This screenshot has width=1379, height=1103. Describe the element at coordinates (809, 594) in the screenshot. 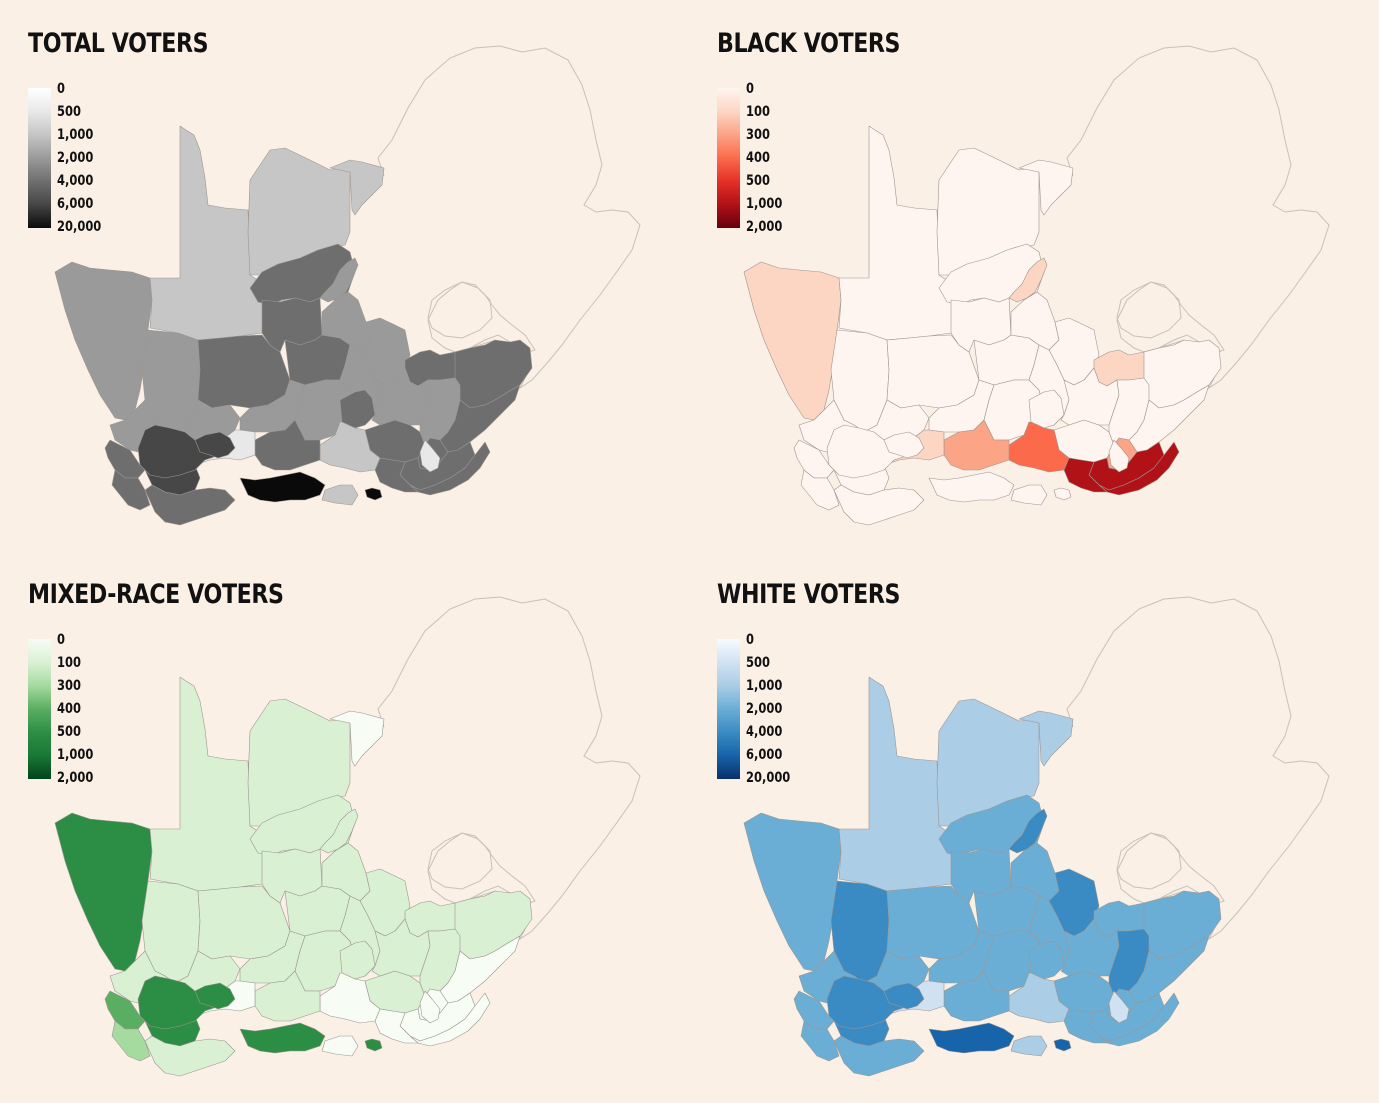

I see `panel-title: WHITE VOTERS` at that location.